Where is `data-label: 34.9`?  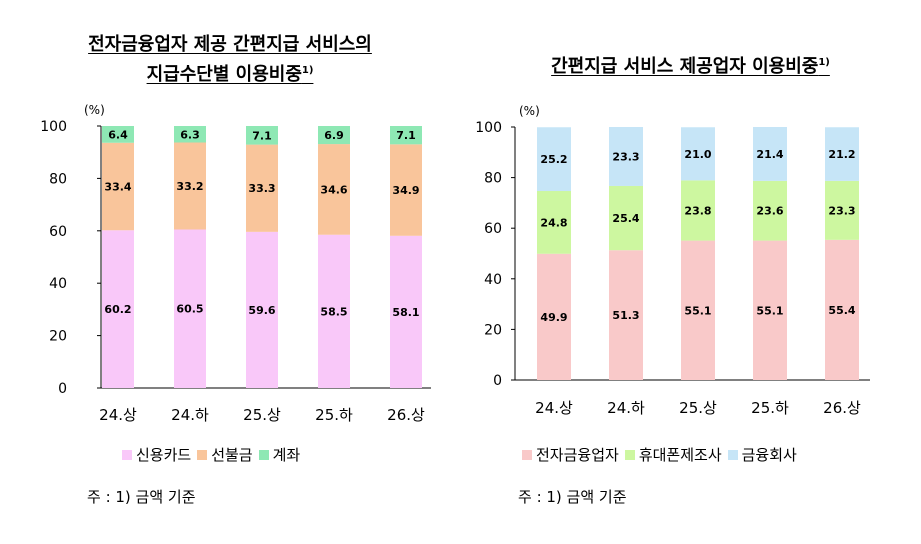
data-label: 34.9 is located at coordinates (405, 190).